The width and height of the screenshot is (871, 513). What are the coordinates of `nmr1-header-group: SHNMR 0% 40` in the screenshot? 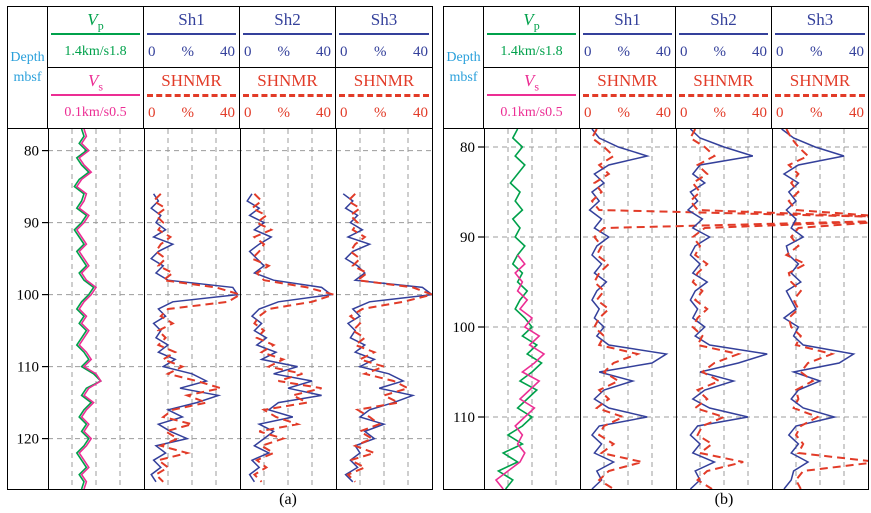 It's located at (627, 98).